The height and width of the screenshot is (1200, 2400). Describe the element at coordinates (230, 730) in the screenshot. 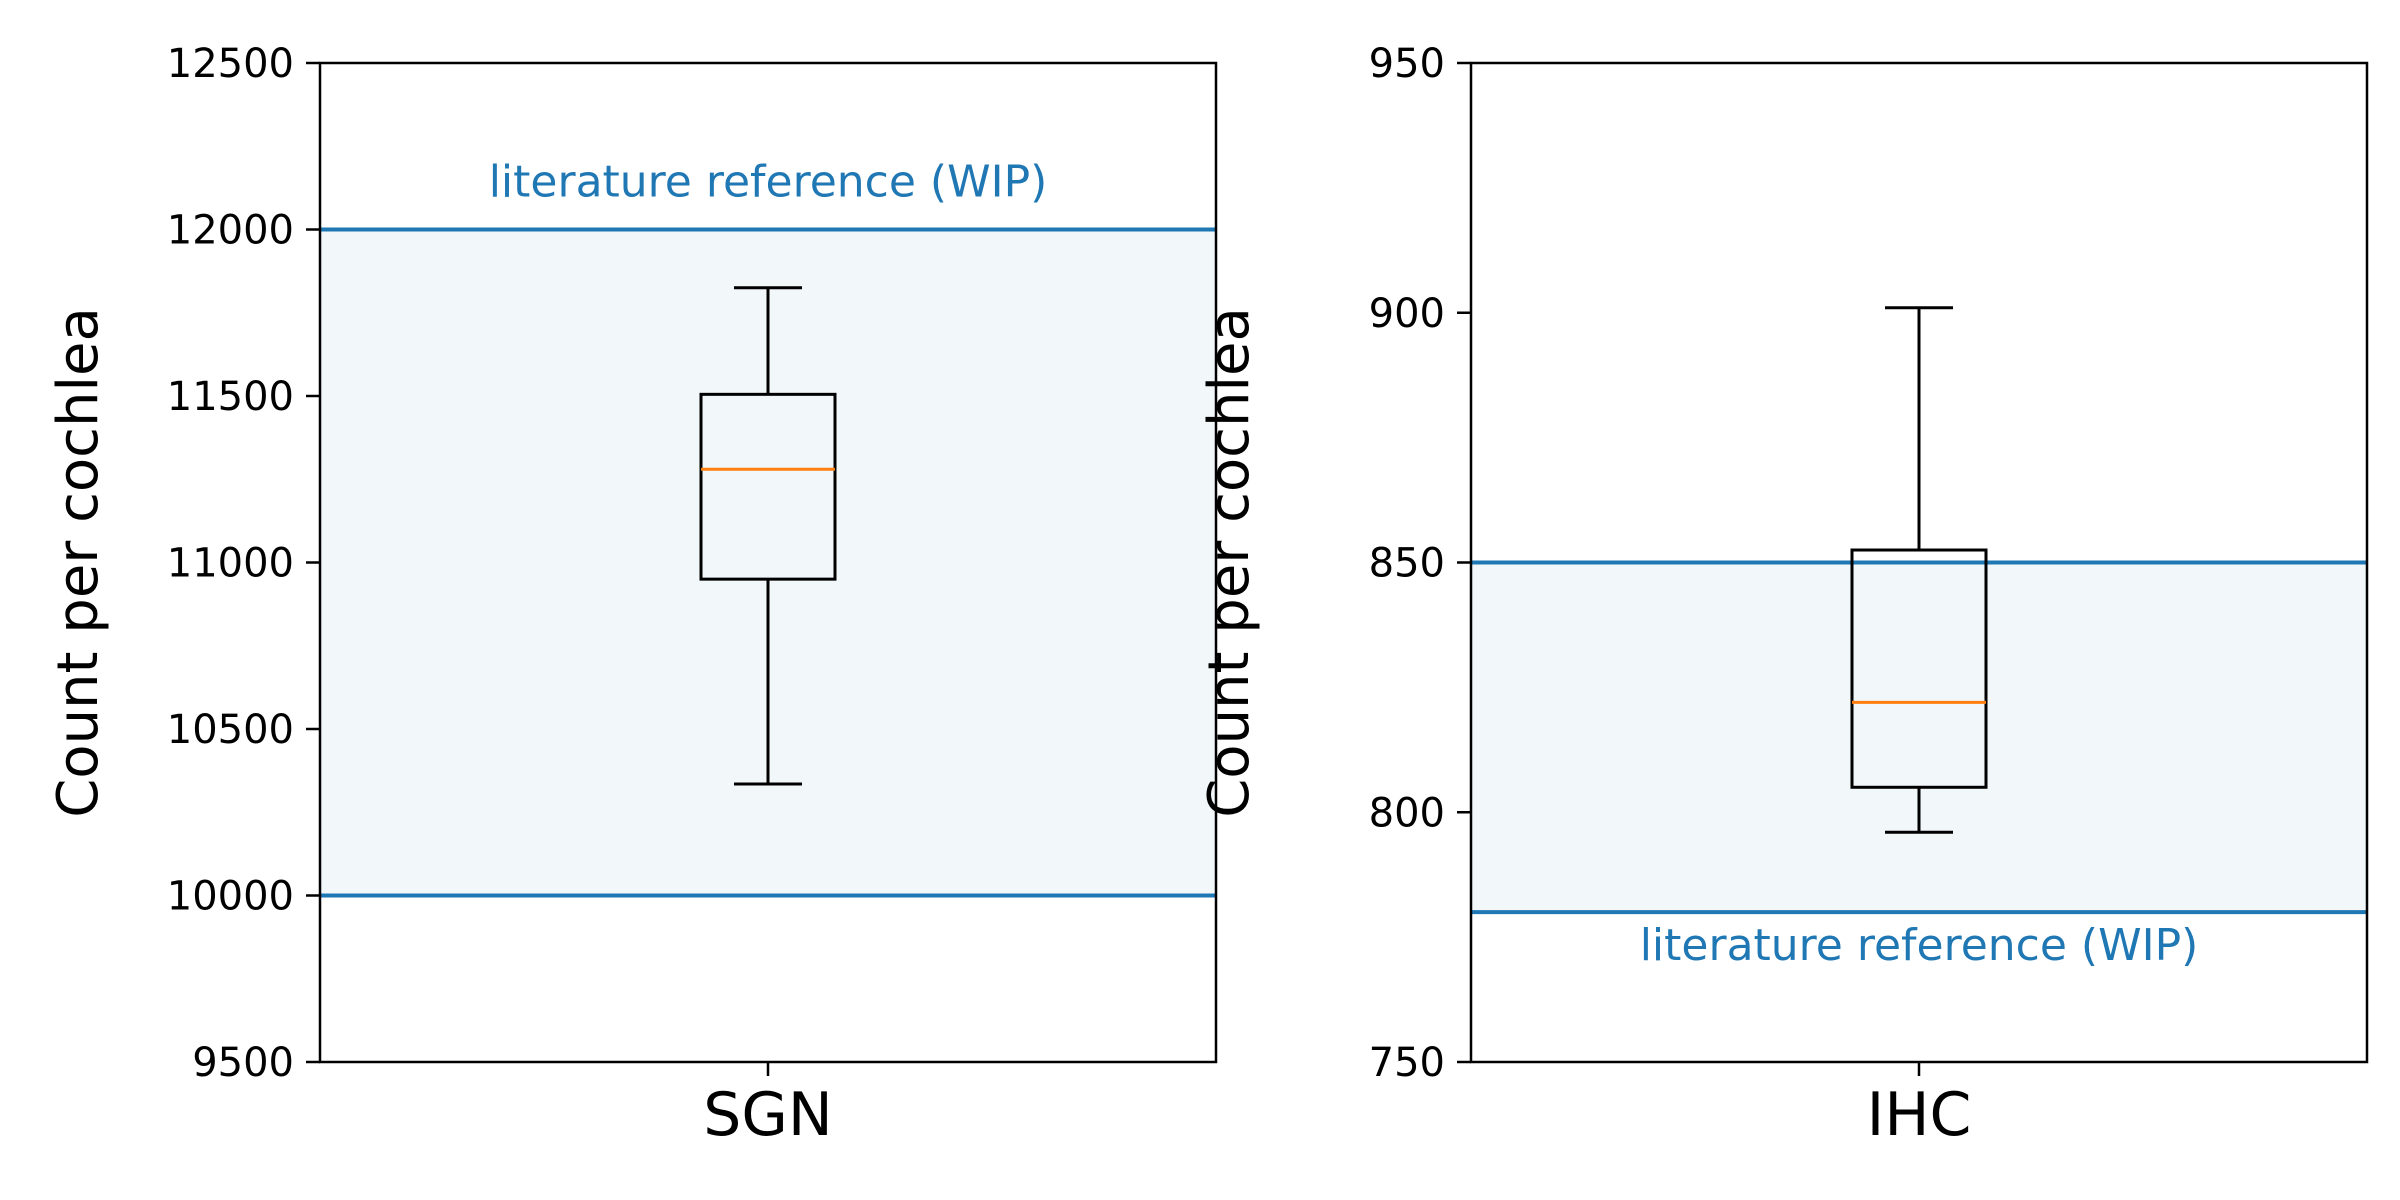

I see `y-tick-label: 10500` at that location.